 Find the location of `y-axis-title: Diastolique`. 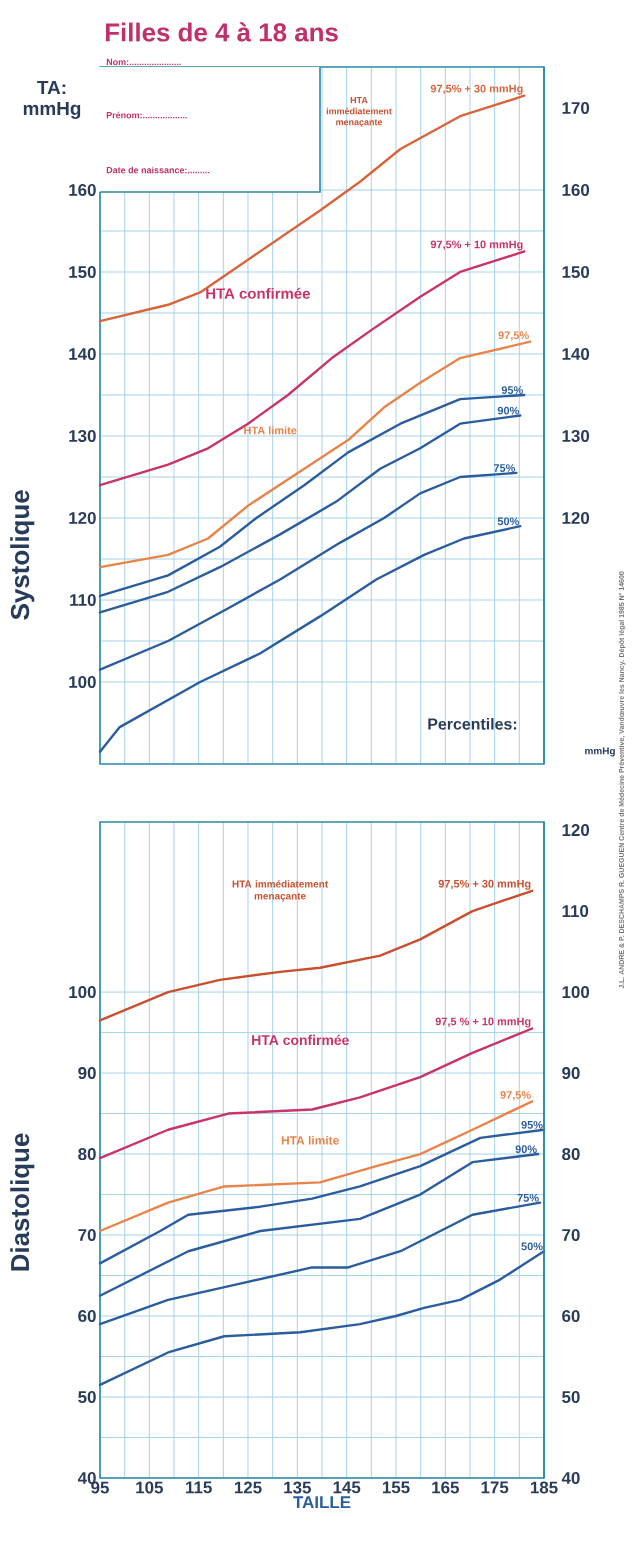

y-axis-title: Diastolique is located at coordinates (22, 1202).